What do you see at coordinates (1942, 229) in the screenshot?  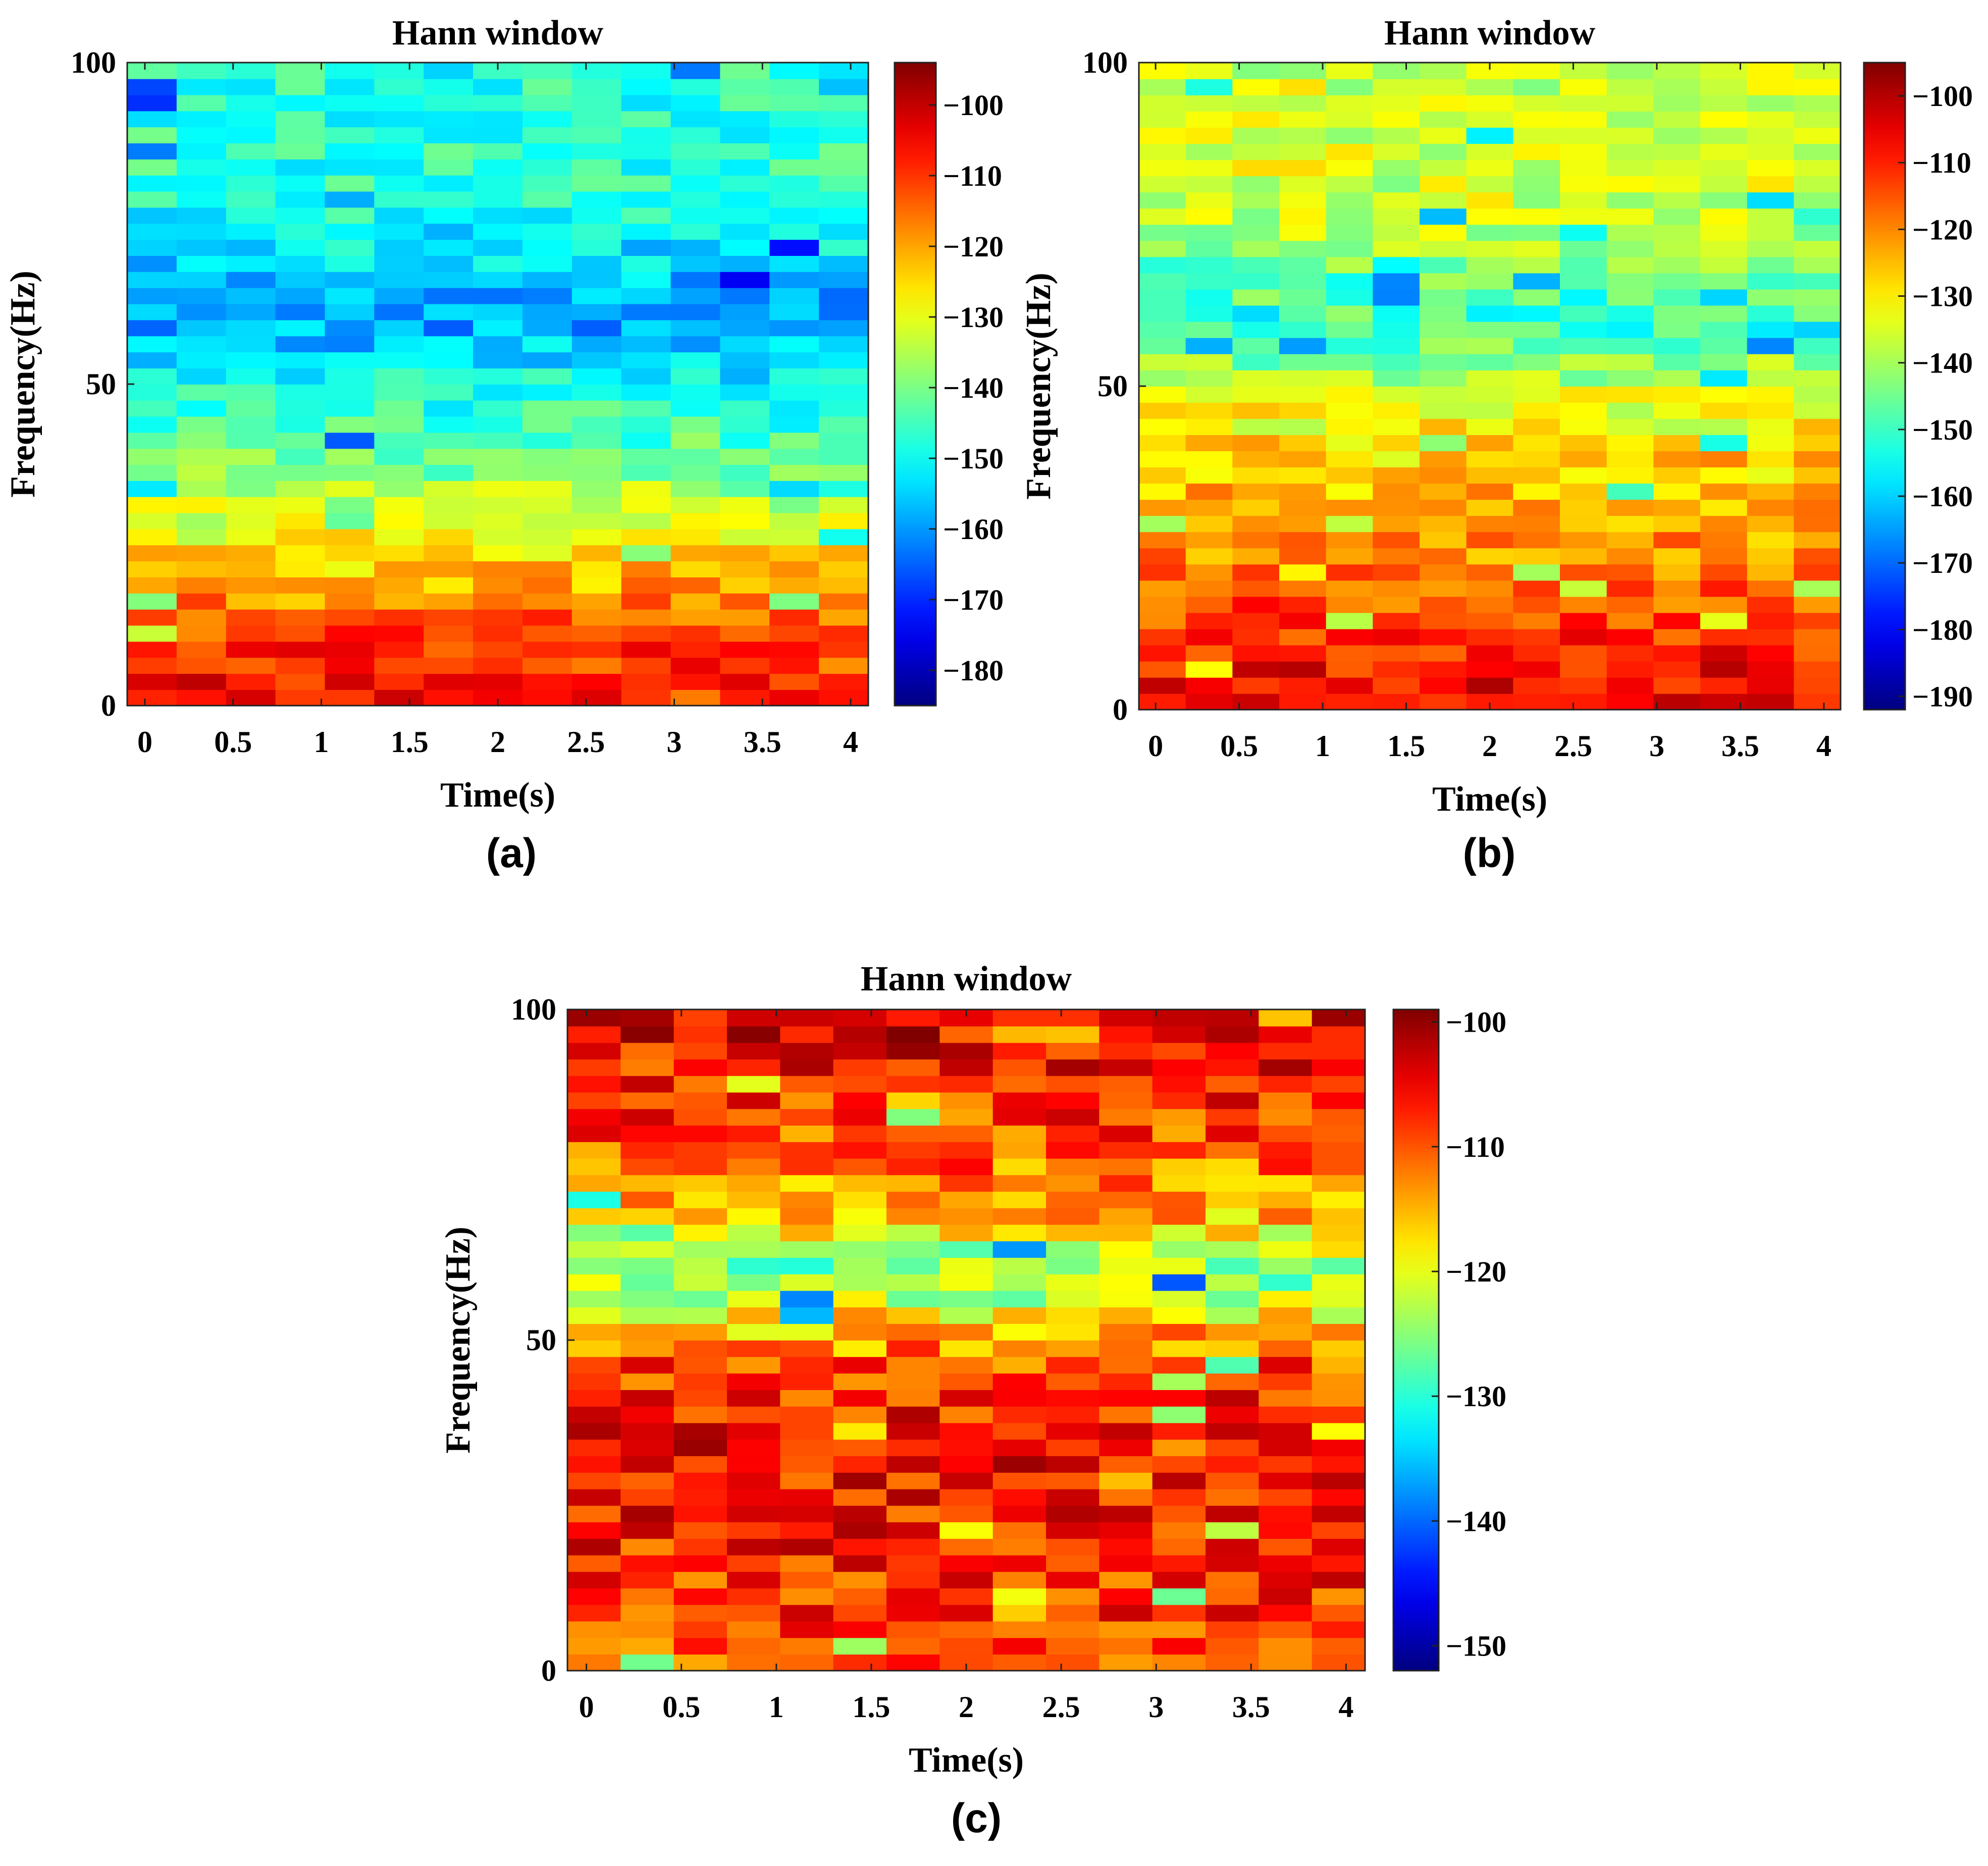 I see `colorbar-tick-label: −120` at bounding box center [1942, 229].